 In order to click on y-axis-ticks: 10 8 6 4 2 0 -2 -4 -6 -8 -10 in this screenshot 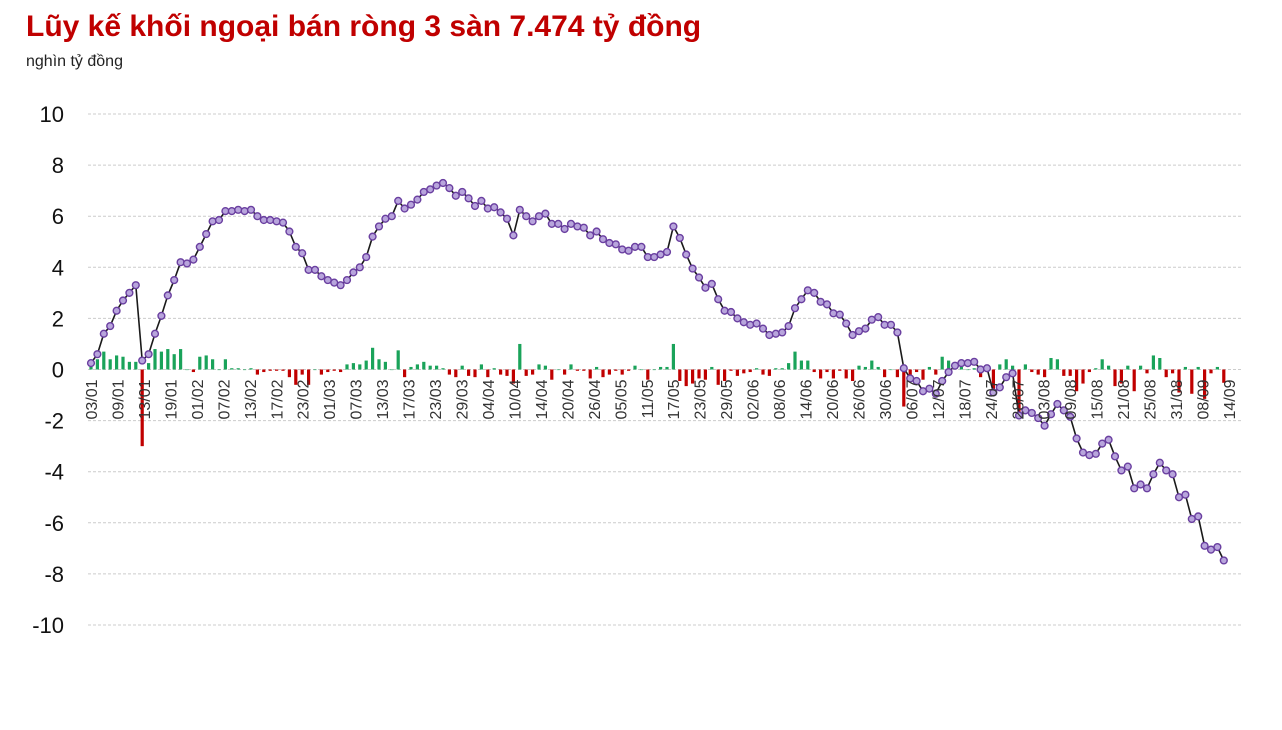, I will do `click(48, 370)`.